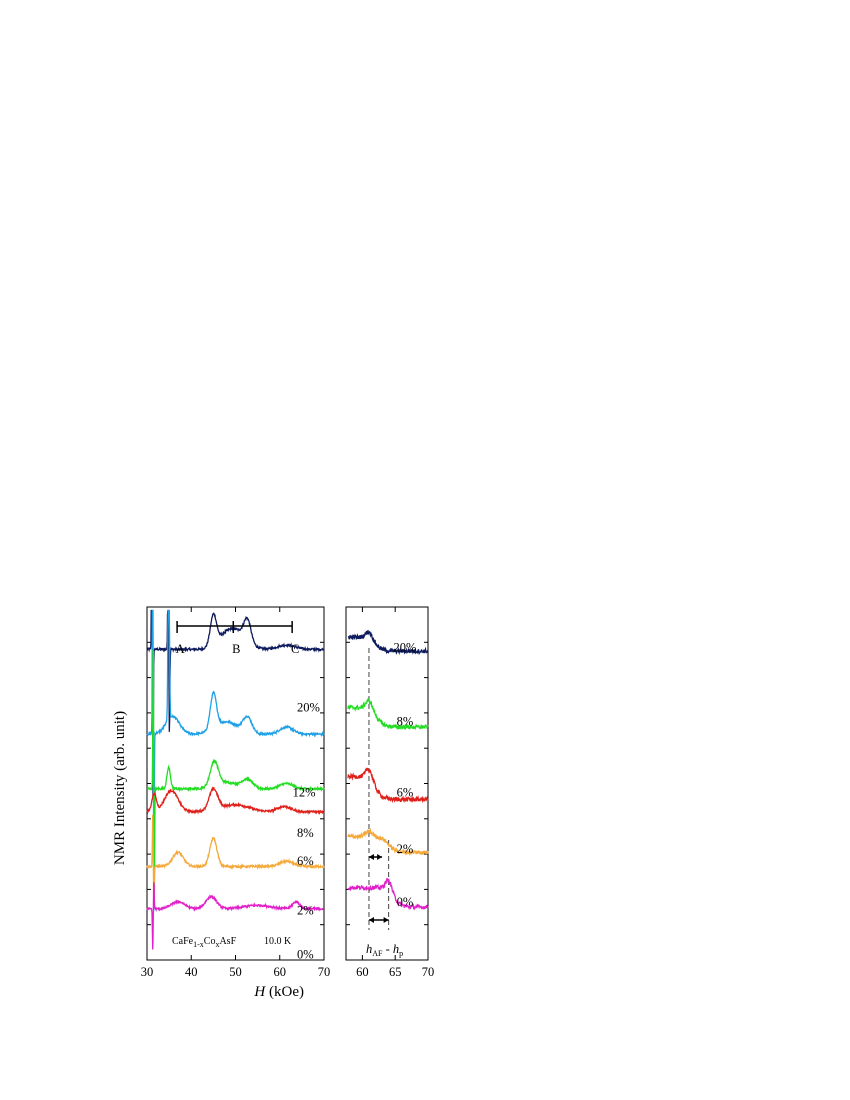  What do you see at coordinates (371, 857) in the screenshot?
I see `arrow-2pct-head-left` at bounding box center [371, 857].